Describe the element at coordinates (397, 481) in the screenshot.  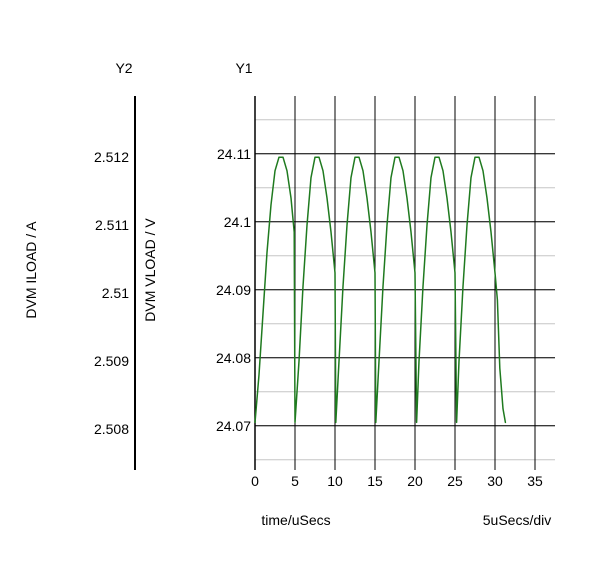
I see `x-tick-labels: 0 5 10 15 20 25 30 35` at that location.